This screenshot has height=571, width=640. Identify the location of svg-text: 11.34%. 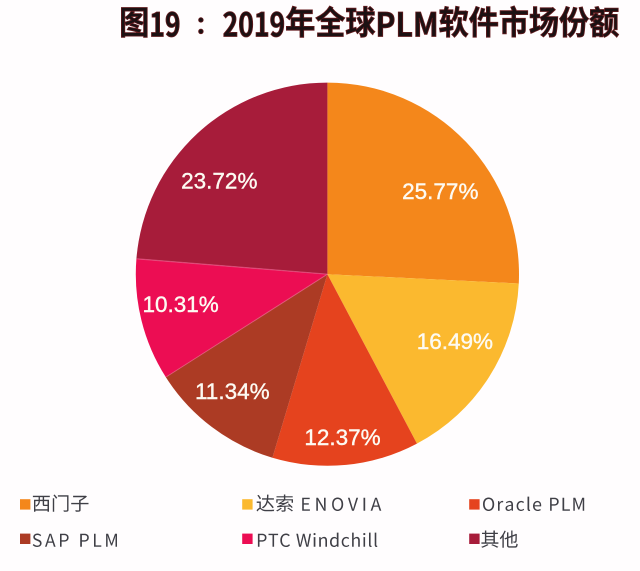
(232, 391).